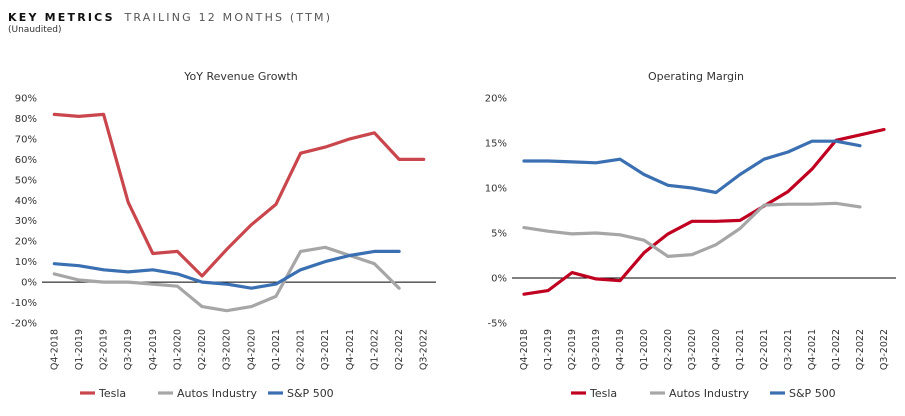  Describe the element at coordinates (696, 76) in the screenshot. I see `chart-title-2: Operating Margin` at that location.